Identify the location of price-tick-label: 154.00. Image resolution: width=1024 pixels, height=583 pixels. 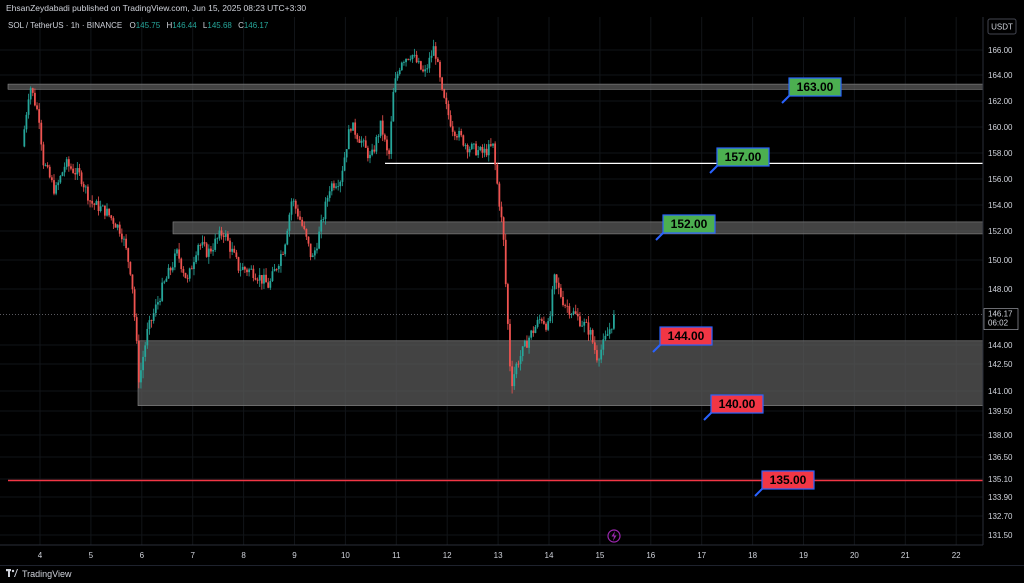
(1000, 205).